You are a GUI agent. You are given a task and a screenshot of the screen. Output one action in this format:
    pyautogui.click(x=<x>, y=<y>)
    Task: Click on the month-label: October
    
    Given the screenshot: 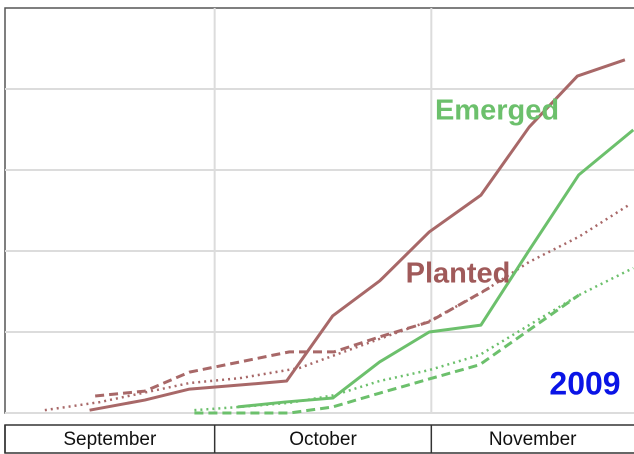 What is the action you would take?
    pyautogui.click(x=323, y=439)
    